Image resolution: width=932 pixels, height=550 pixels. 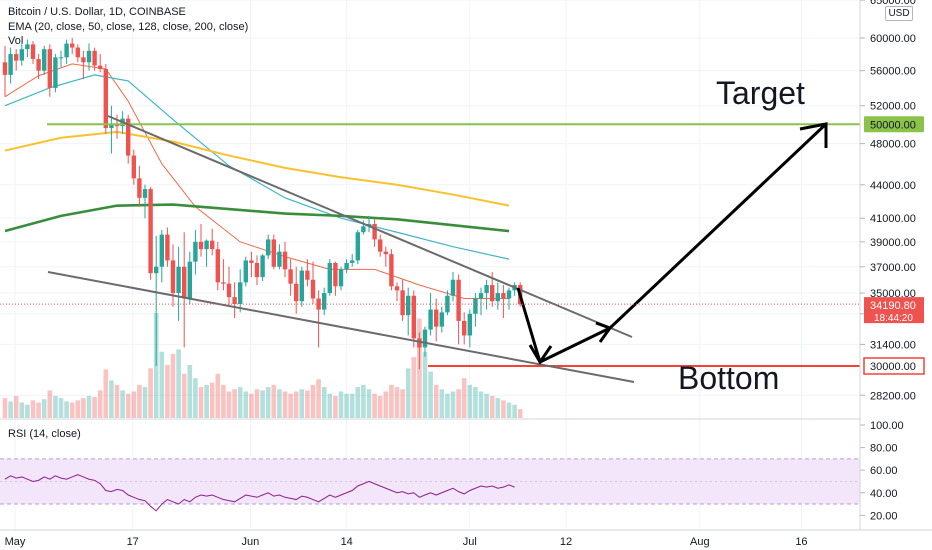 What do you see at coordinates (893, 294) in the screenshot?
I see `price-tick-label: 35000.00` at bounding box center [893, 294].